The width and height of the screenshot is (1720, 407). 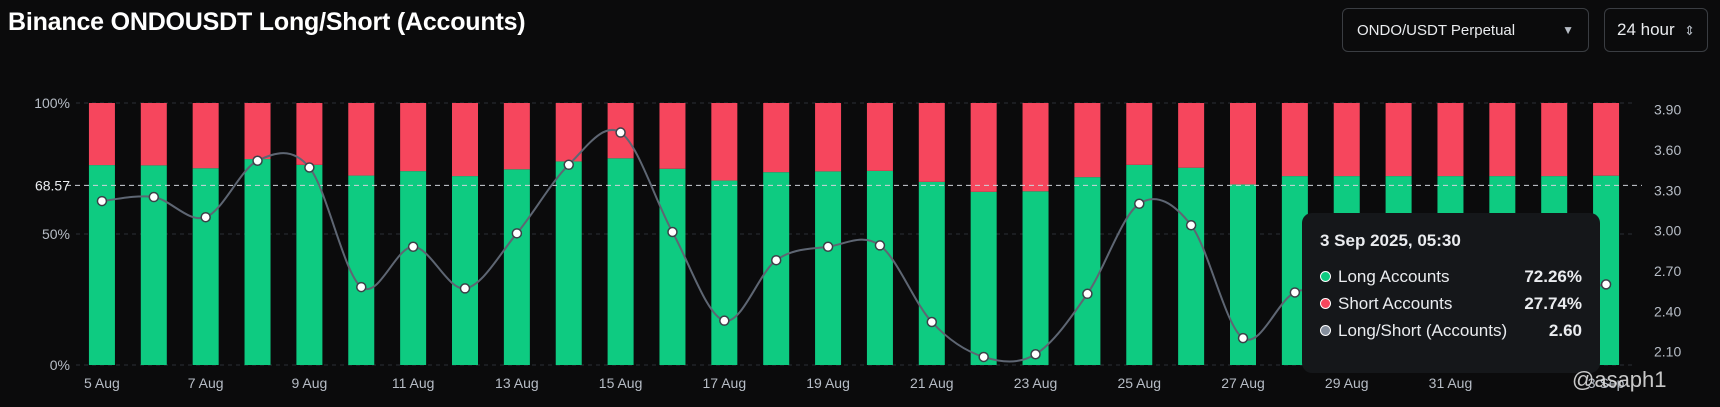 What do you see at coordinates (932, 383) in the screenshot?
I see `x-axis-tick: 21 Aug` at bounding box center [932, 383].